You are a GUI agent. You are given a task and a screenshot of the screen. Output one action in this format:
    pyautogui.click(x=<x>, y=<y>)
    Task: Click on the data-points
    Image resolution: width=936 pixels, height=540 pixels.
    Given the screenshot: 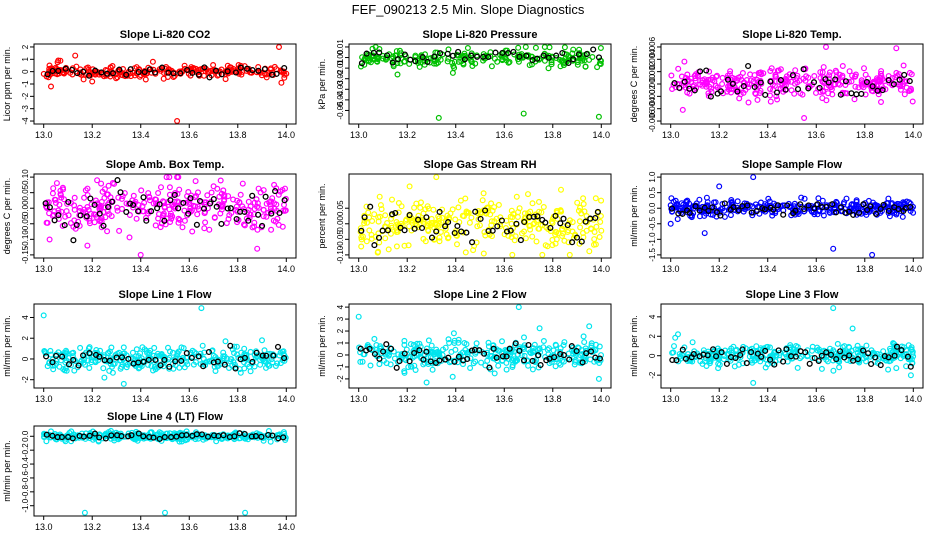 What is the action you would take?
    pyautogui.click(x=481, y=216)
    